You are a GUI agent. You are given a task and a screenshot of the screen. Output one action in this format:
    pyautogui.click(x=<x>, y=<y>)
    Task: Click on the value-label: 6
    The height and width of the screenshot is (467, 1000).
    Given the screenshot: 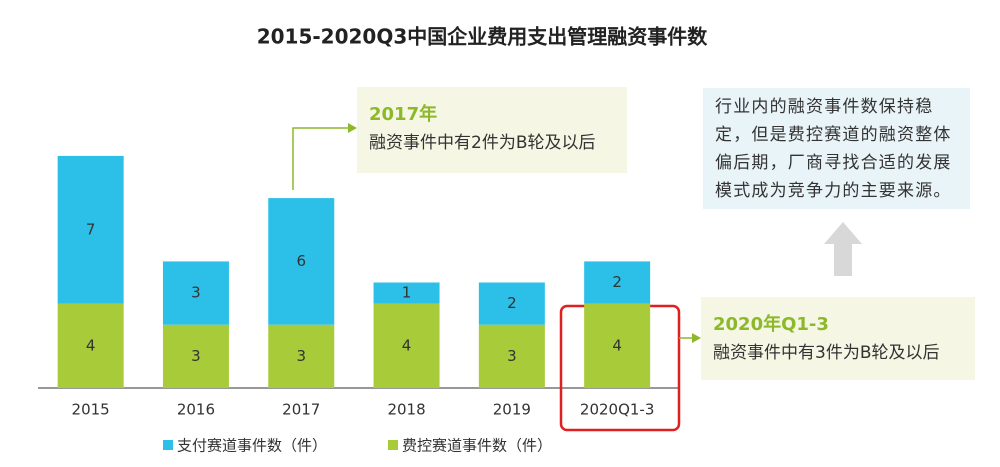 What is the action you would take?
    pyautogui.click(x=301, y=261)
    